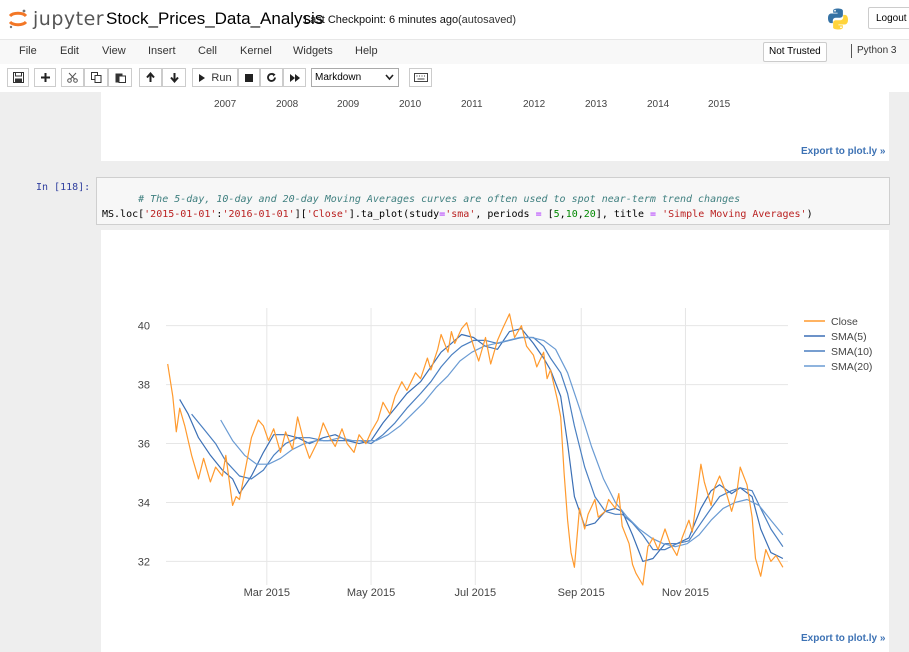 The image size is (909, 652). Describe the element at coordinates (144, 445) in the screenshot. I see `y-tick-label: 36` at that location.